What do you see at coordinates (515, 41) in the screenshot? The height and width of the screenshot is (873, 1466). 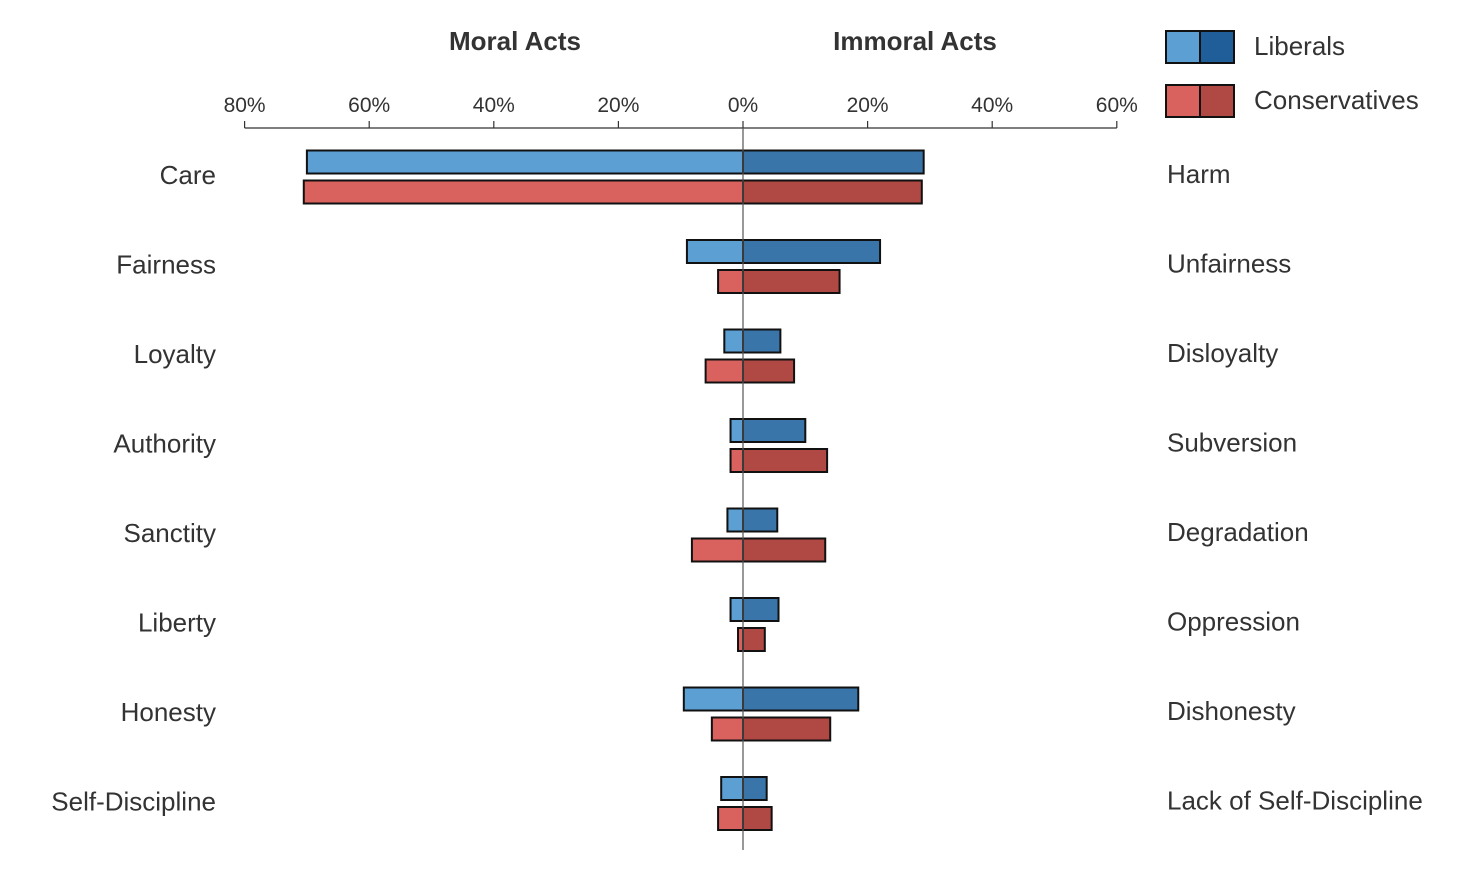 I see `header-moral-acts: Moral Acts` at bounding box center [515, 41].